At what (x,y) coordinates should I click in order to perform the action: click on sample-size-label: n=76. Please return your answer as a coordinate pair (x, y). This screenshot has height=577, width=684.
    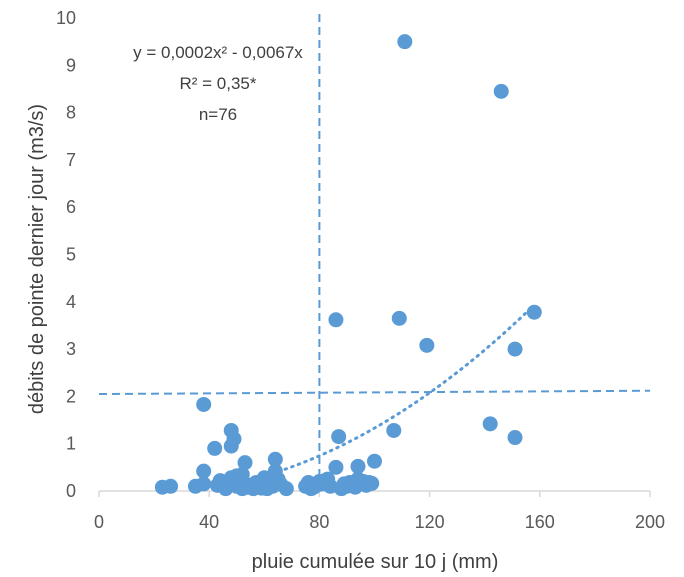
    Looking at the image, I should click on (218, 114).